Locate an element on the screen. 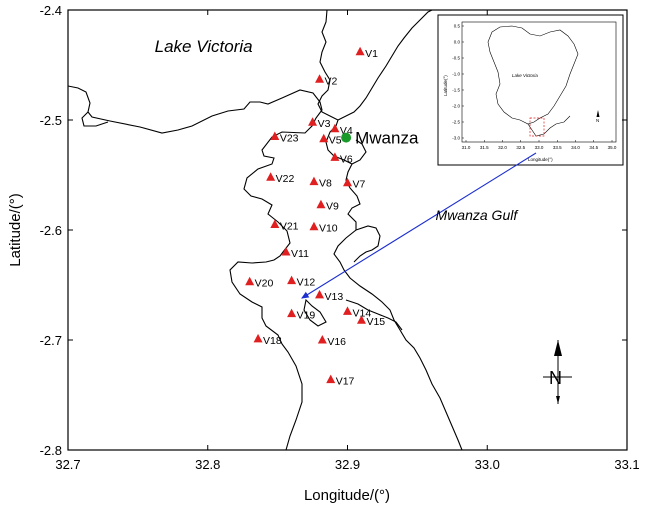 Image resolution: width=653 pixels, height=510 pixels. station-v5: V5 is located at coordinates (330, 140).